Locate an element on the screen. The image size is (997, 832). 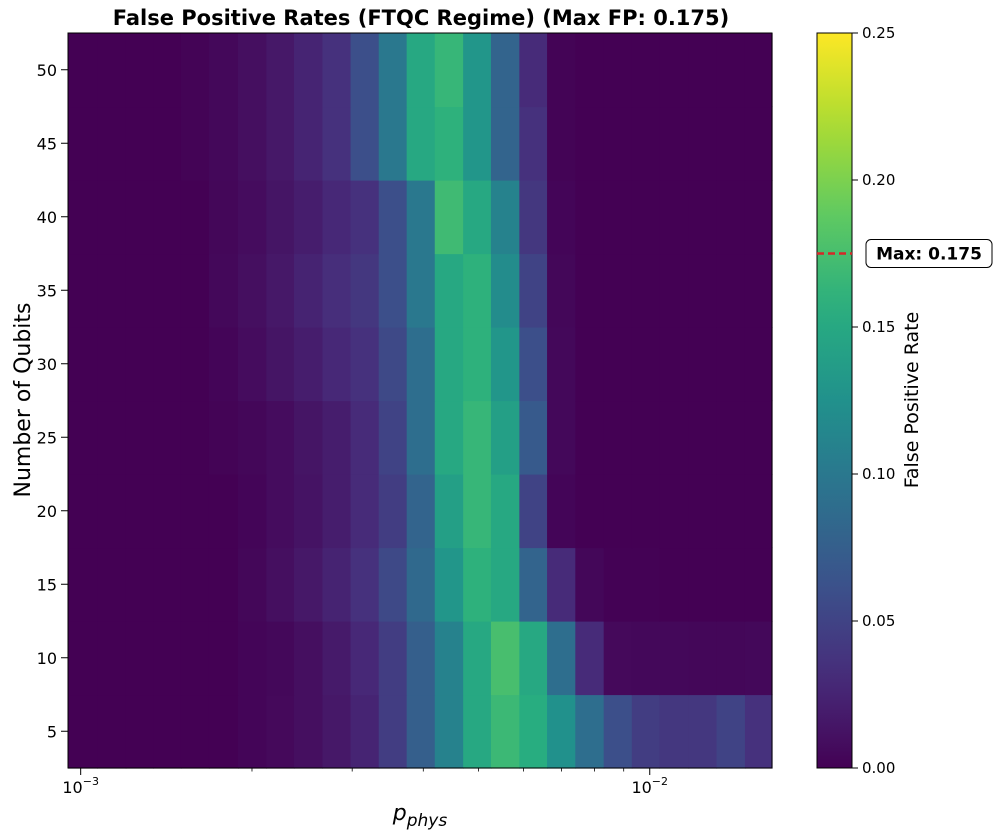
y-tick-label: 45 is located at coordinates (47, 143).